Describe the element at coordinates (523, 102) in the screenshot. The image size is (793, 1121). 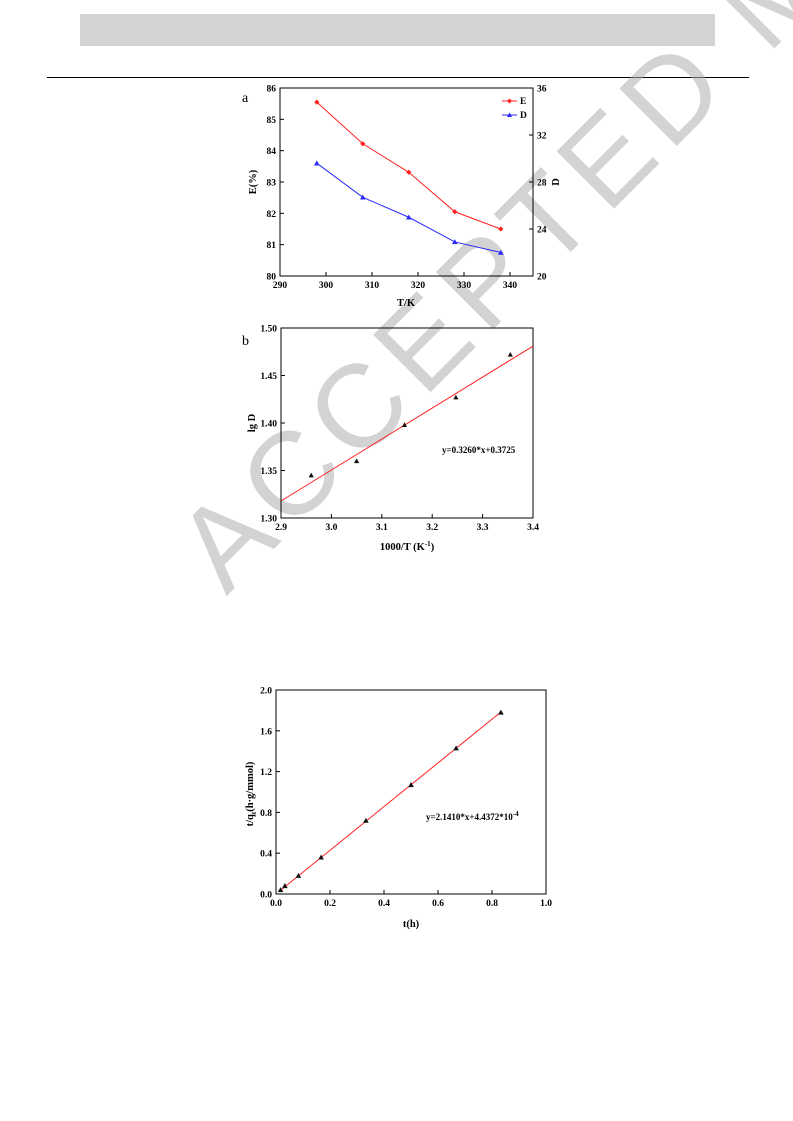
I see `legend-label-e: E` at that location.